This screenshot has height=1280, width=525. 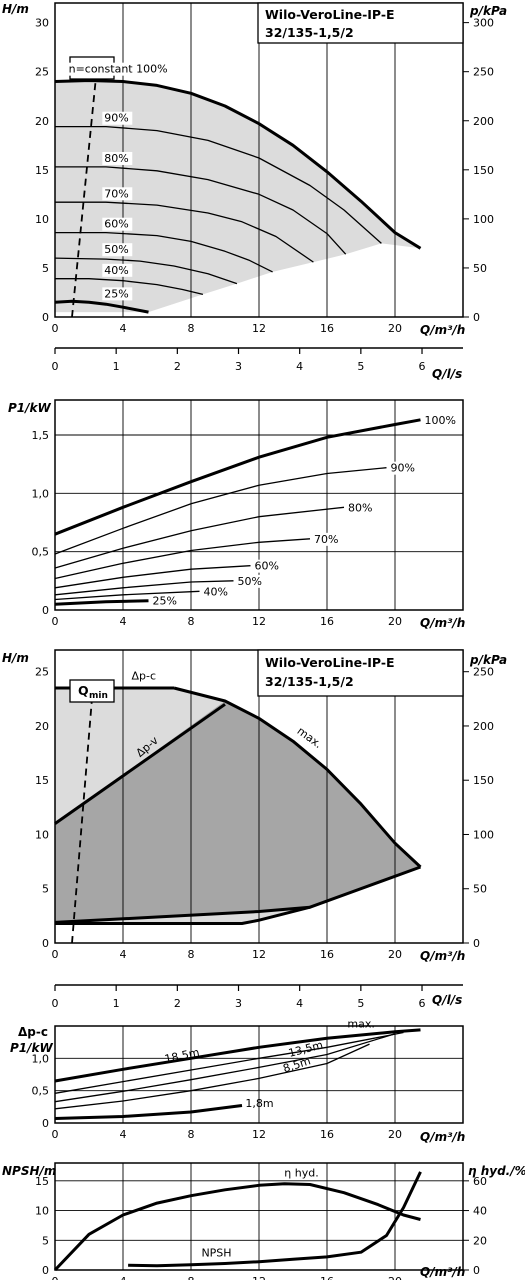 I want to click on y2-tick-label: 20, so click(x=480, y=1240).